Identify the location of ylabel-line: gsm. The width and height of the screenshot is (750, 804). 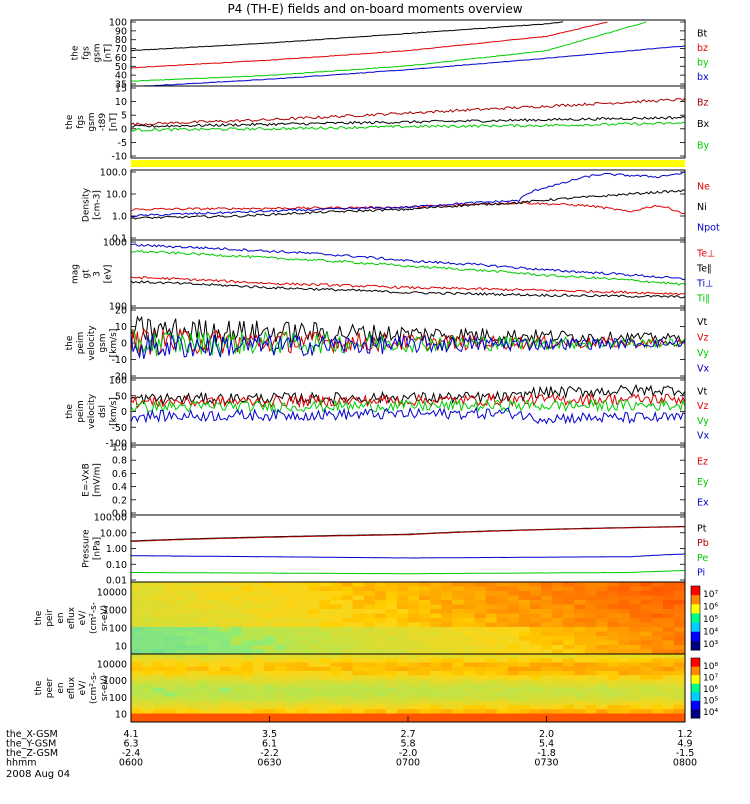
(92, 121).